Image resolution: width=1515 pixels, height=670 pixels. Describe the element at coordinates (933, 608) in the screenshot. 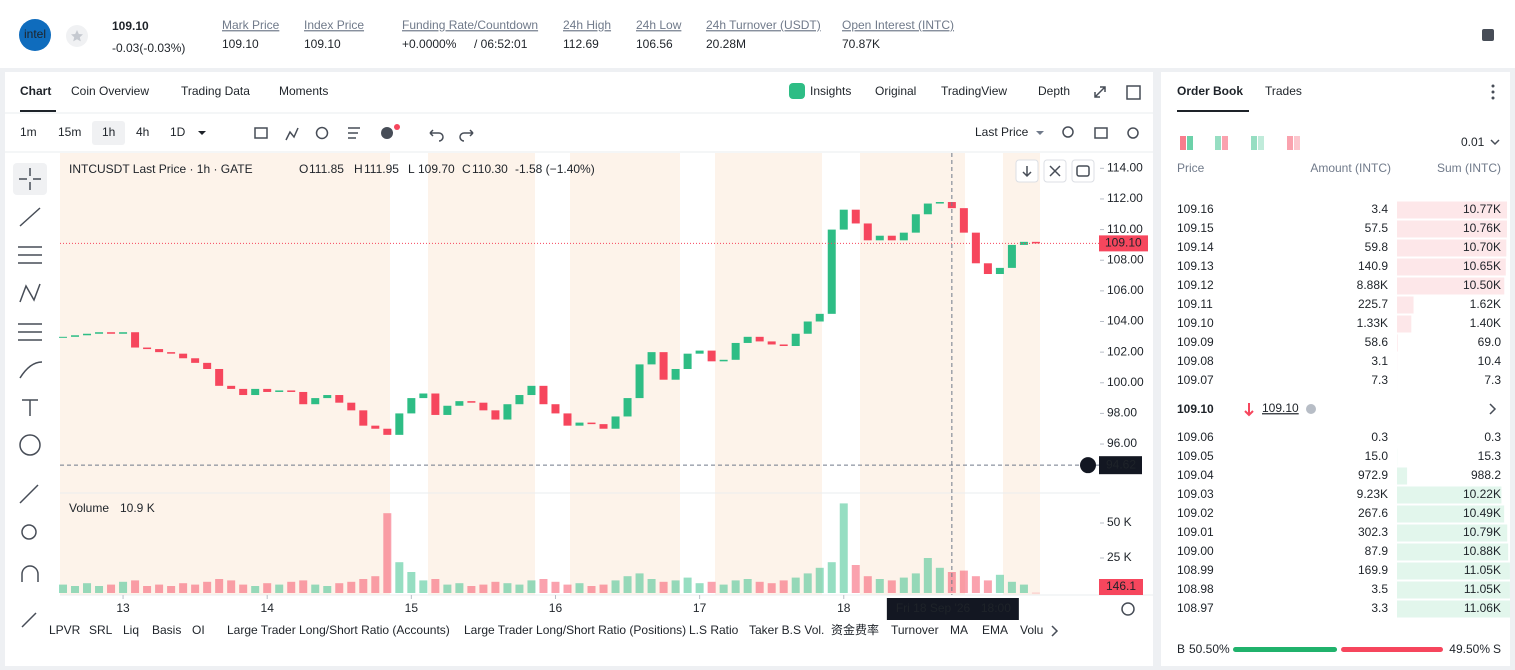

I see `crosshair-date: Fri 18 Sep '26` at that location.